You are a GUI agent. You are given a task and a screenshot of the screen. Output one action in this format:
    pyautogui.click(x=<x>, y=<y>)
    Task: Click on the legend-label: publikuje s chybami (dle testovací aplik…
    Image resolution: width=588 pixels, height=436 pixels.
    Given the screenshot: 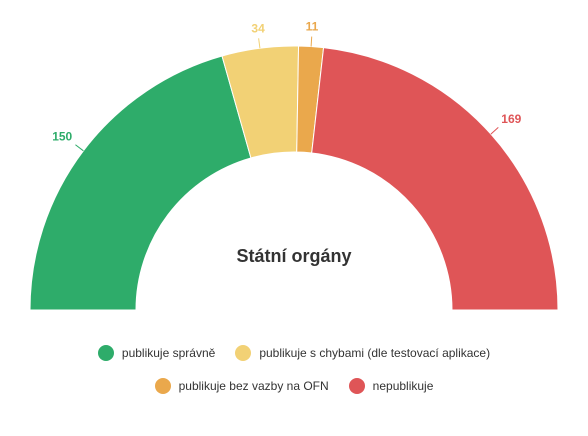 What is the action you would take?
    pyautogui.click(x=375, y=353)
    